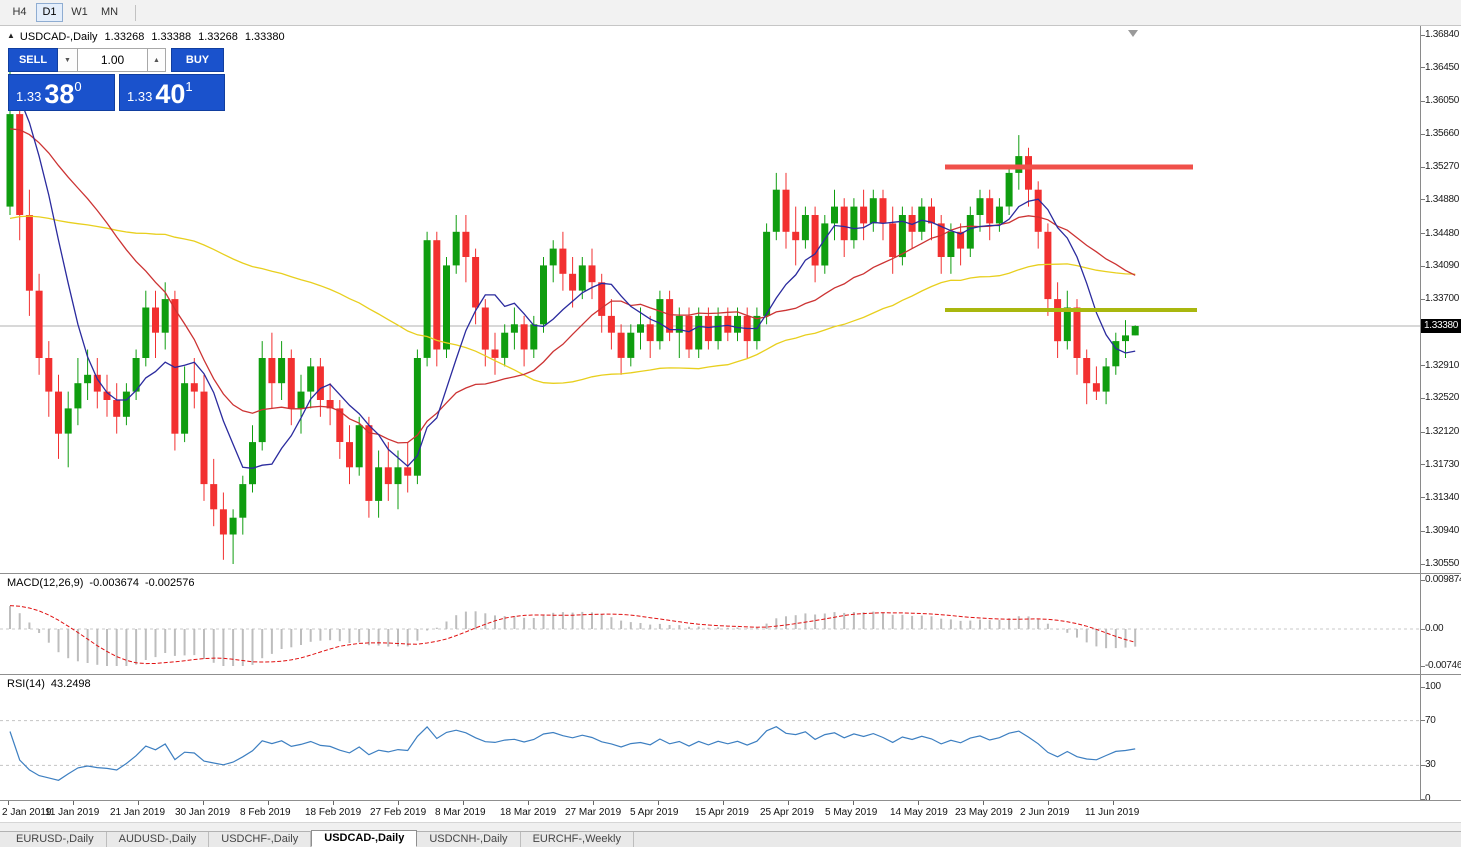 Image resolution: width=1461 pixels, height=847 pixels. I want to click on rsi-value: 43.2498, so click(70, 684).